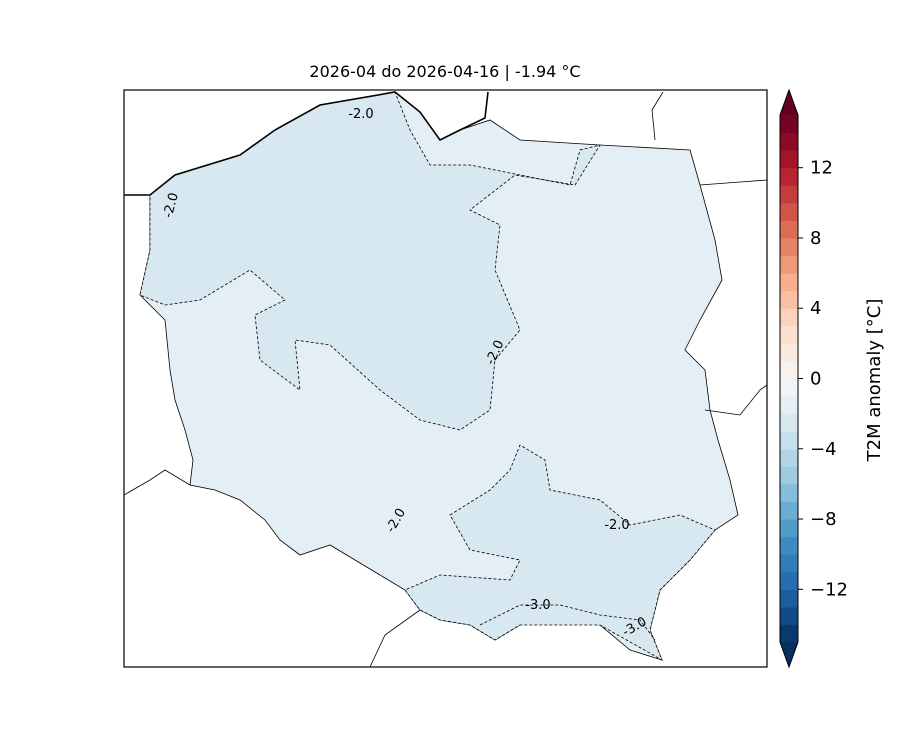 This screenshot has height=750, width=900. I want to click on map-title: 2026-04 do 2026-04-16 | -1.94 °C, so click(445, 71).